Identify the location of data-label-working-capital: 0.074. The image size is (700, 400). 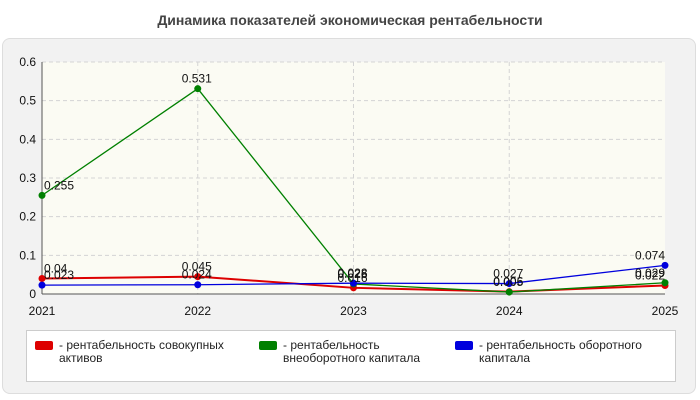
(650, 255).